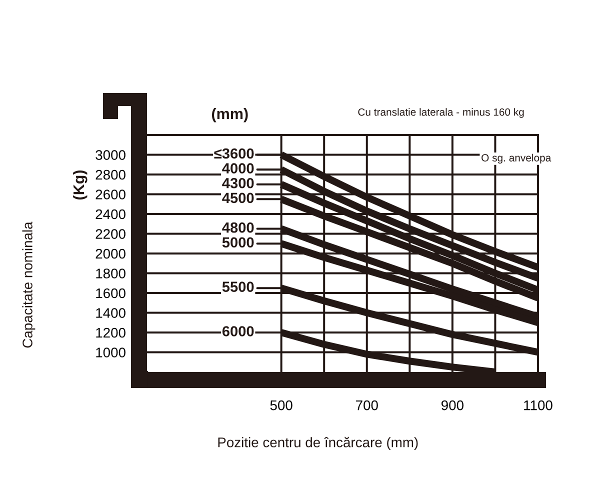 The height and width of the screenshot is (478, 600). What do you see at coordinates (453, 405) in the screenshot?
I see `x-tick-label: 900` at bounding box center [453, 405].